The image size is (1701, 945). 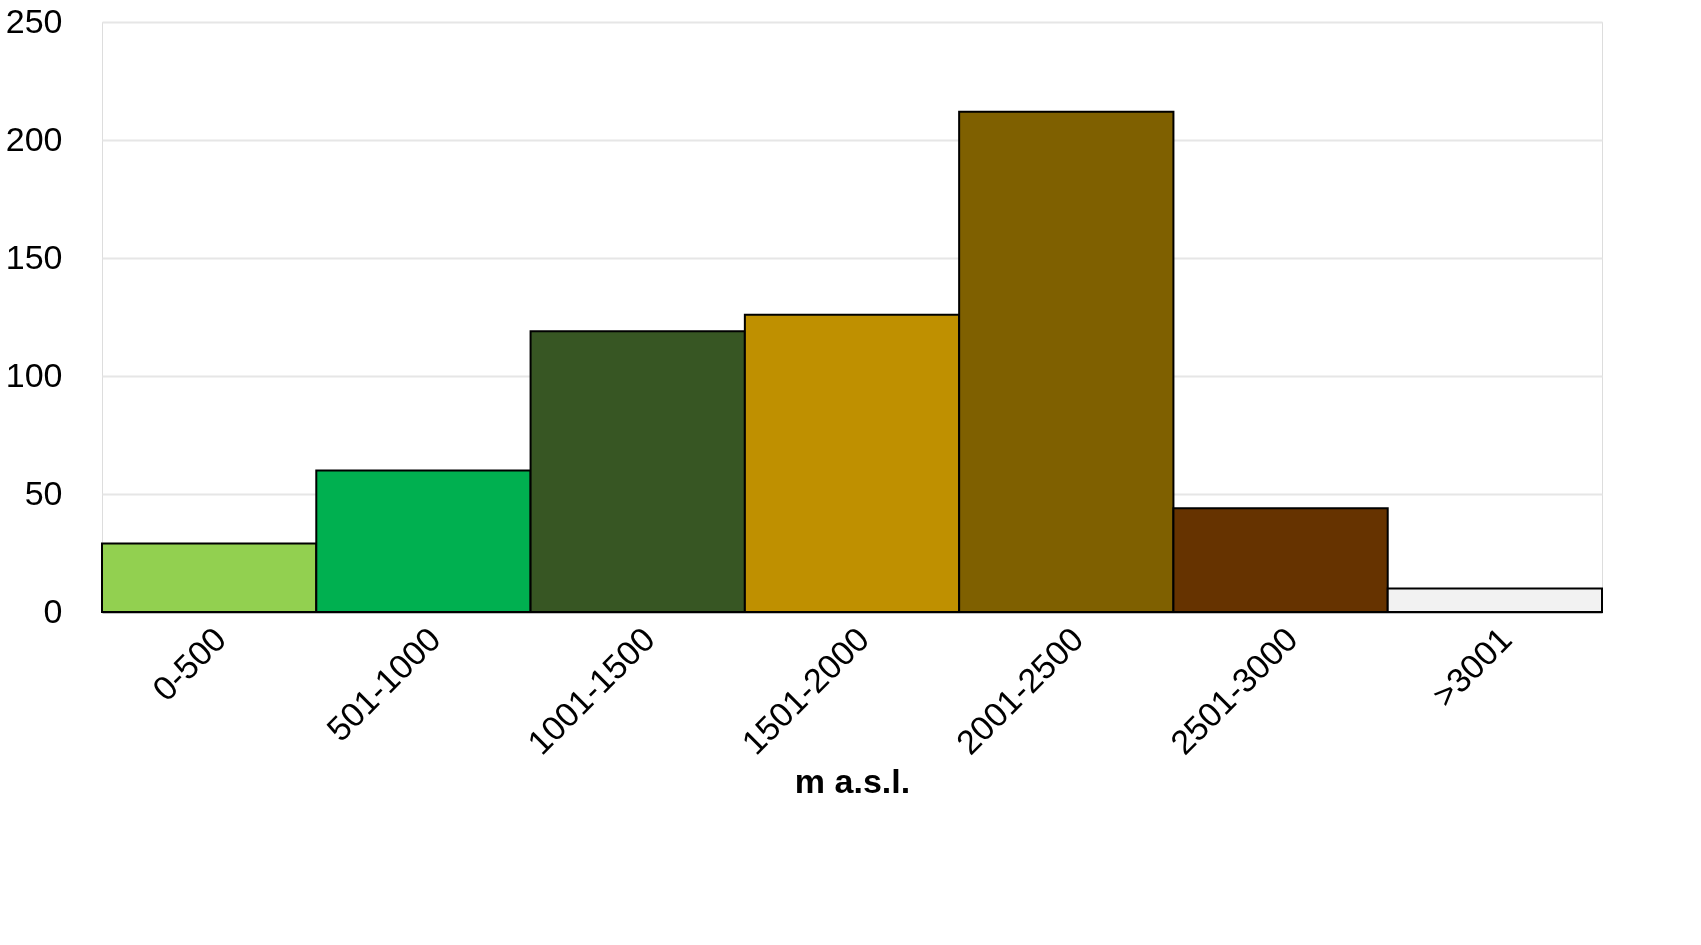 I want to click on y-tick-label: 0, so click(x=53, y=610).